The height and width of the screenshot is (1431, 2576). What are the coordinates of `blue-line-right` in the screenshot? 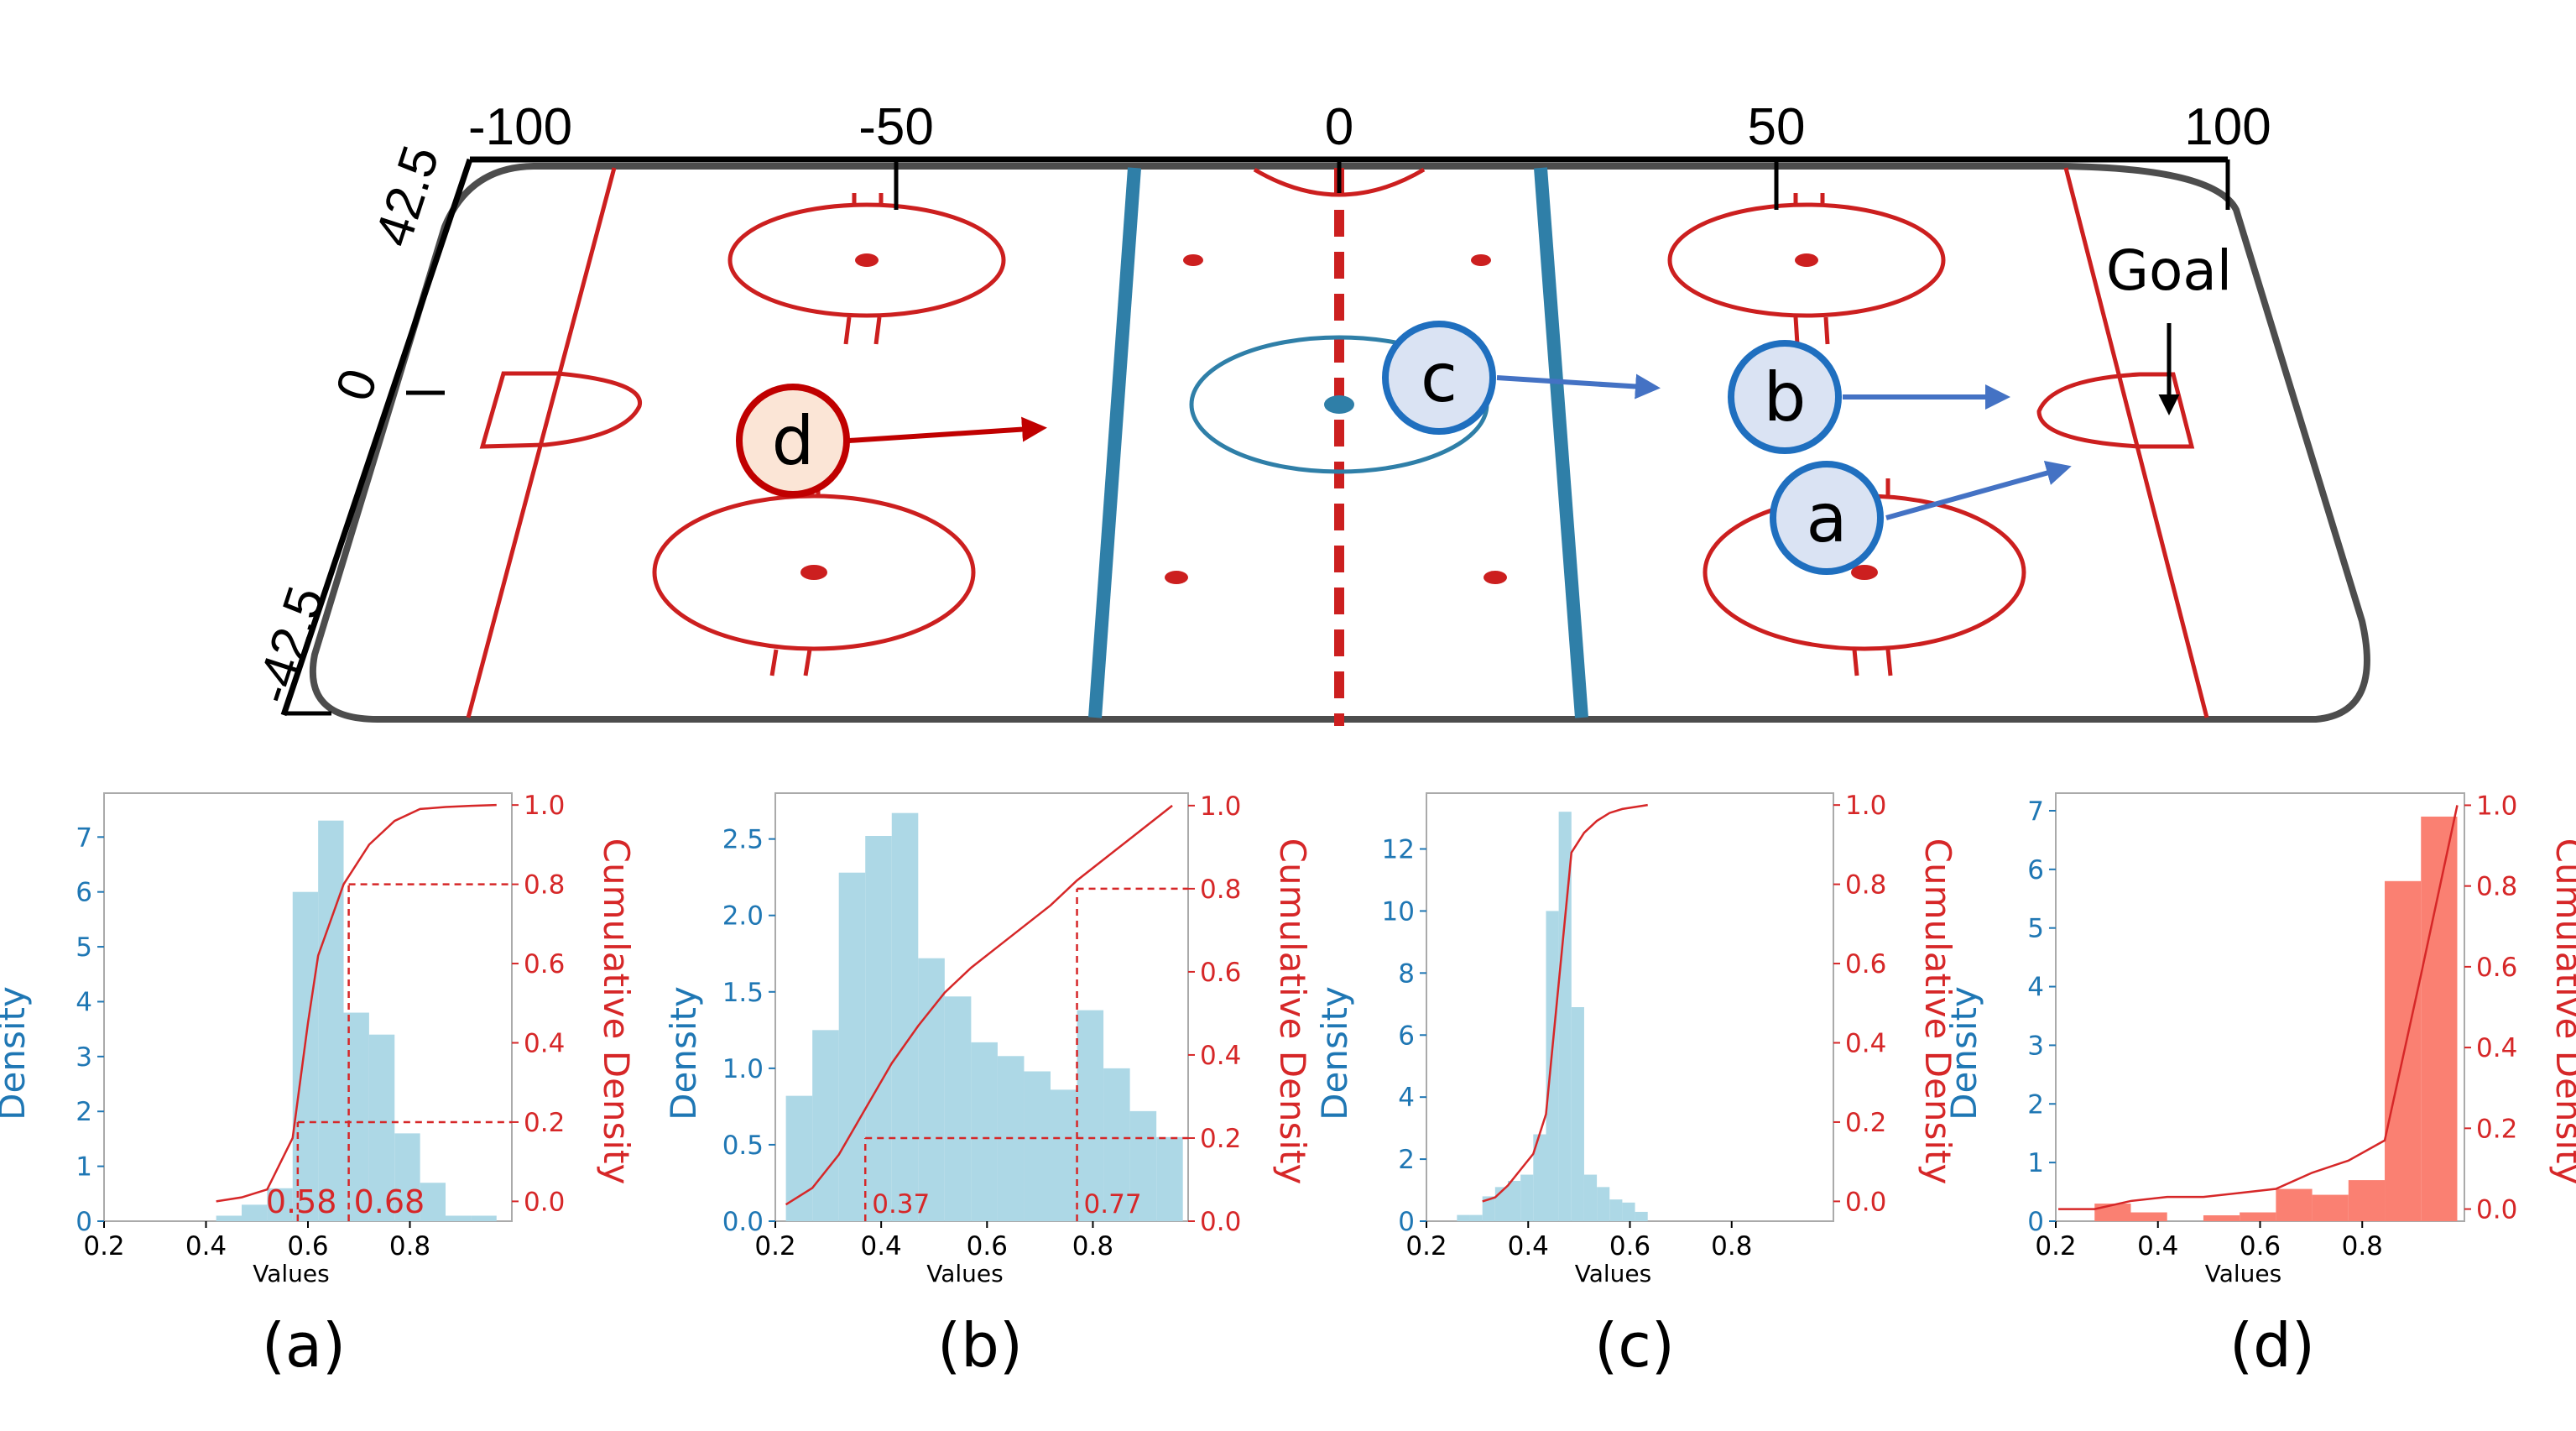 It's located at (1561, 442).